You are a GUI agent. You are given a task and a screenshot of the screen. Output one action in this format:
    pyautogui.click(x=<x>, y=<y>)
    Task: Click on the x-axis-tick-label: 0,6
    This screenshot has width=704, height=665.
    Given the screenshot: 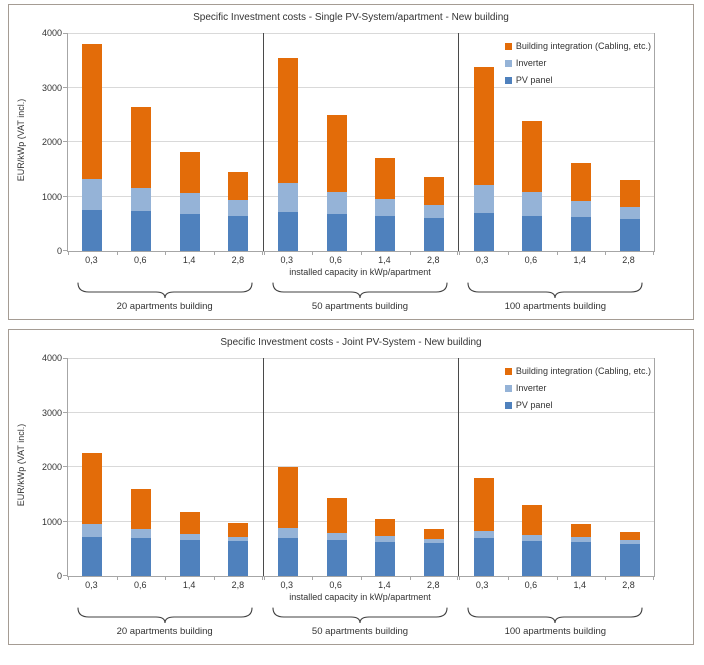 What is the action you would take?
    pyautogui.click(x=335, y=585)
    